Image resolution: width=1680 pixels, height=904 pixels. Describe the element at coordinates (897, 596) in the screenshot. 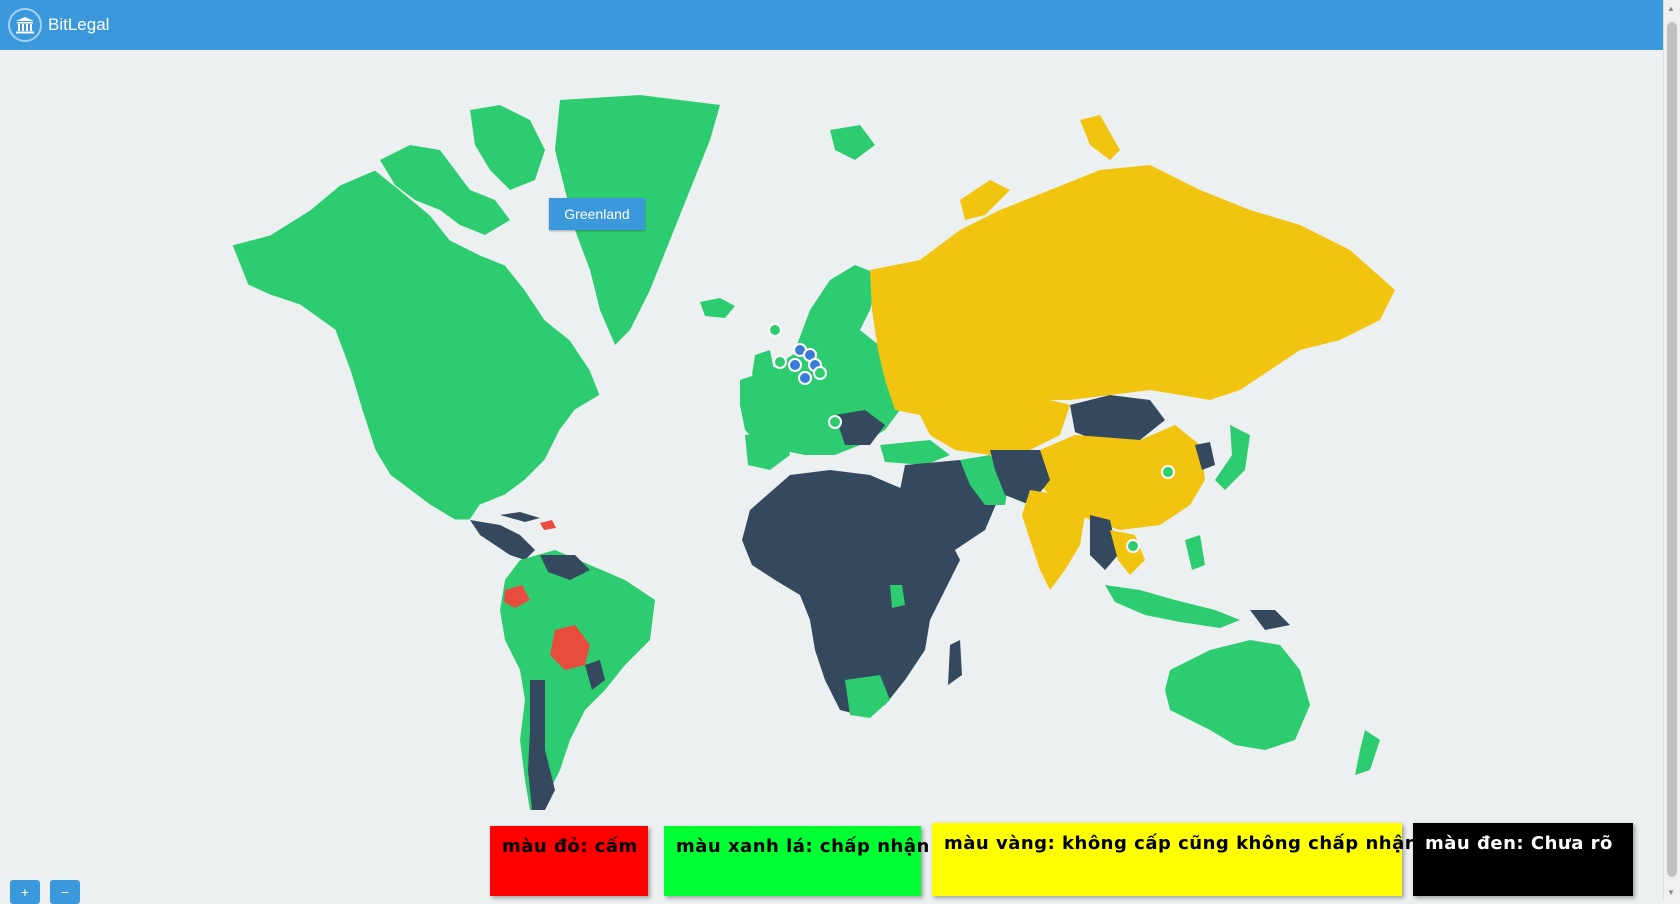

I see `region-kenya` at that location.